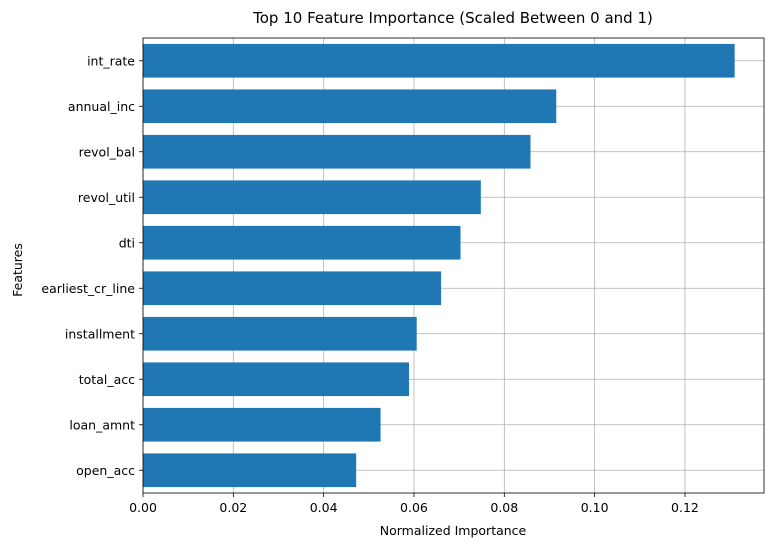 The height and width of the screenshot is (547, 773). I want to click on y-tick-label: int_rate, so click(111, 60).